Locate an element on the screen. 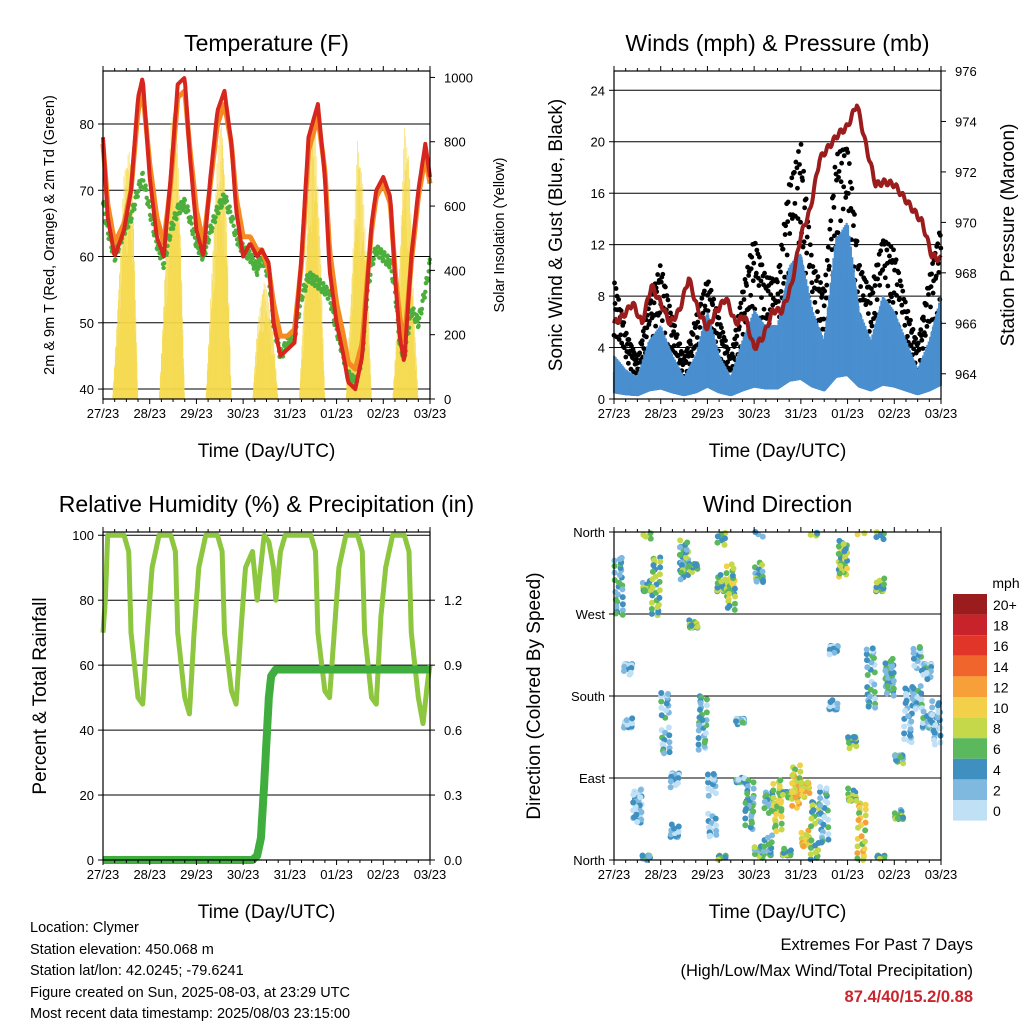 This screenshot has width=1024, height=1026. legend-label: 20+ is located at coordinates (1005, 605).